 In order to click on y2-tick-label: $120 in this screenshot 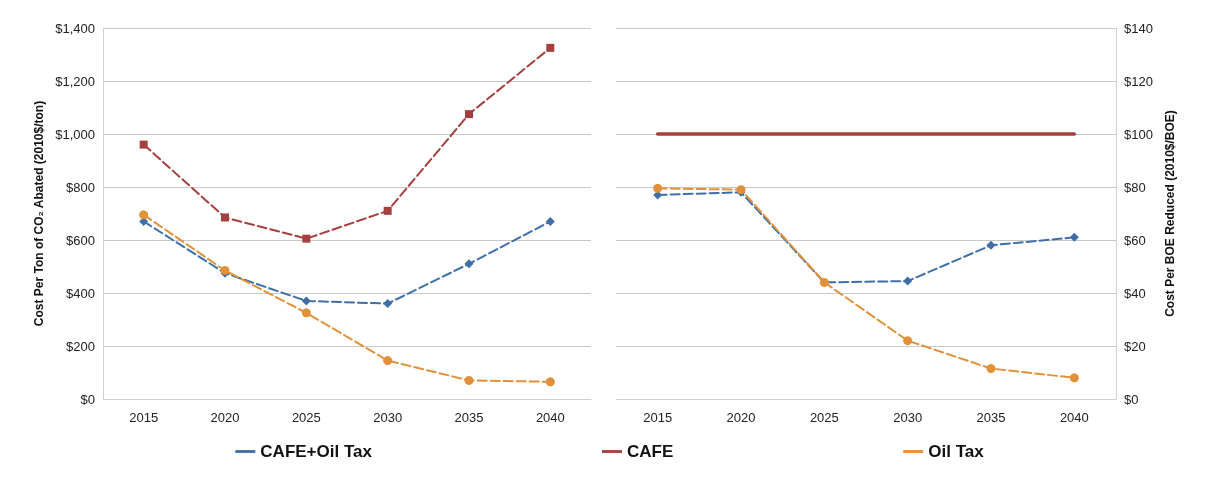, I will do `click(1138, 81)`.